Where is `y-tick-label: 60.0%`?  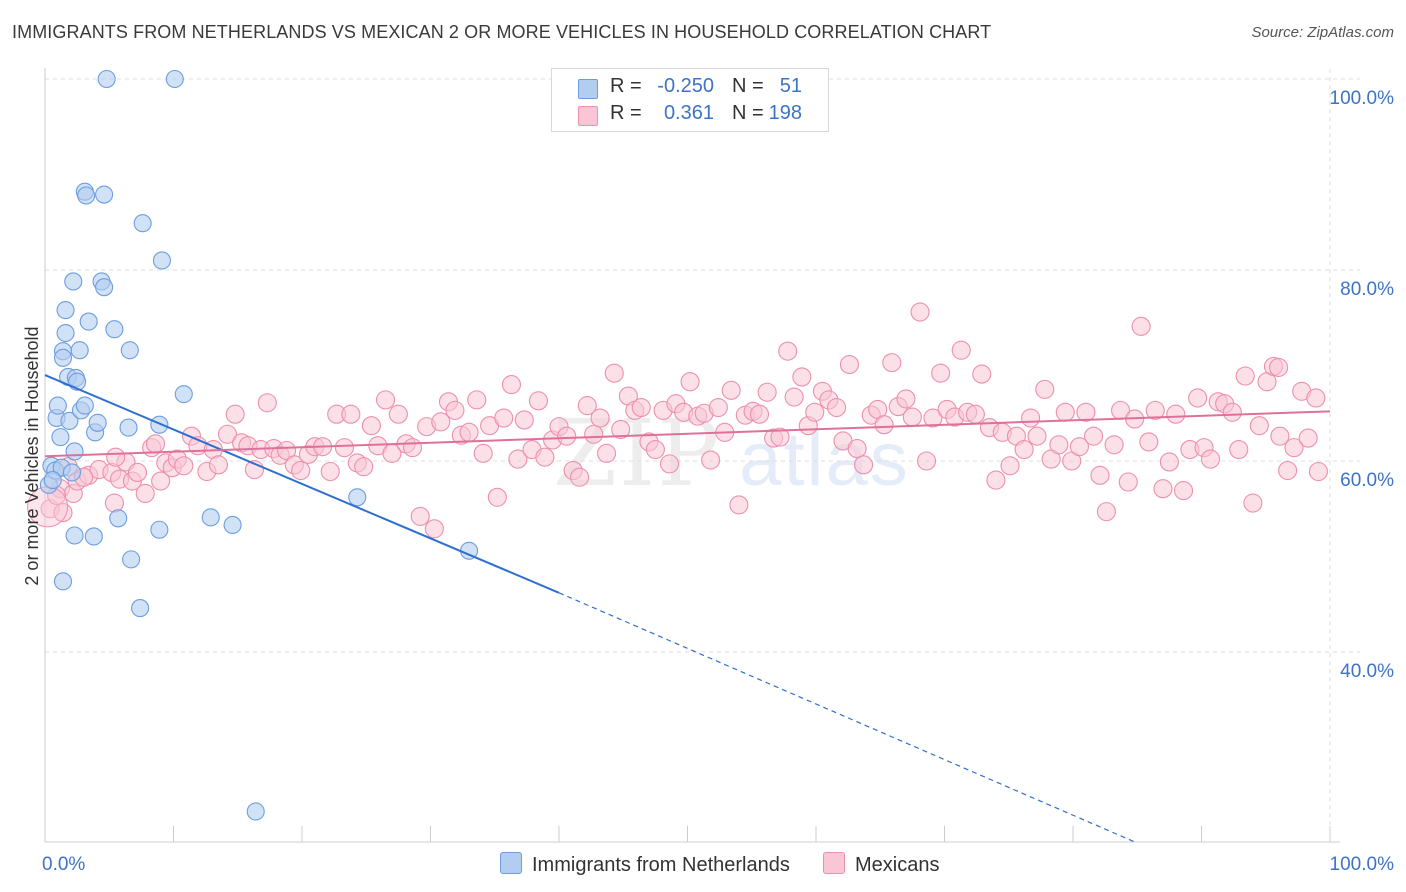 y-tick-label: 60.0% is located at coordinates (1367, 480).